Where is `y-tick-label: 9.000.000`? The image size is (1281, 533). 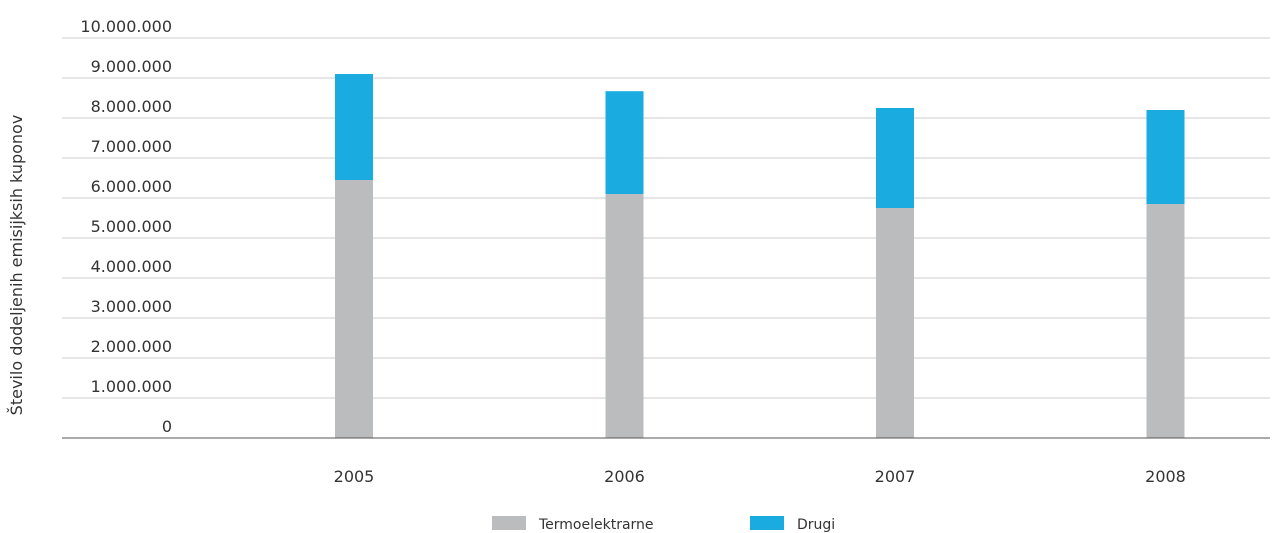
y-tick-label: 9.000.000 is located at coordinates (131, 66).